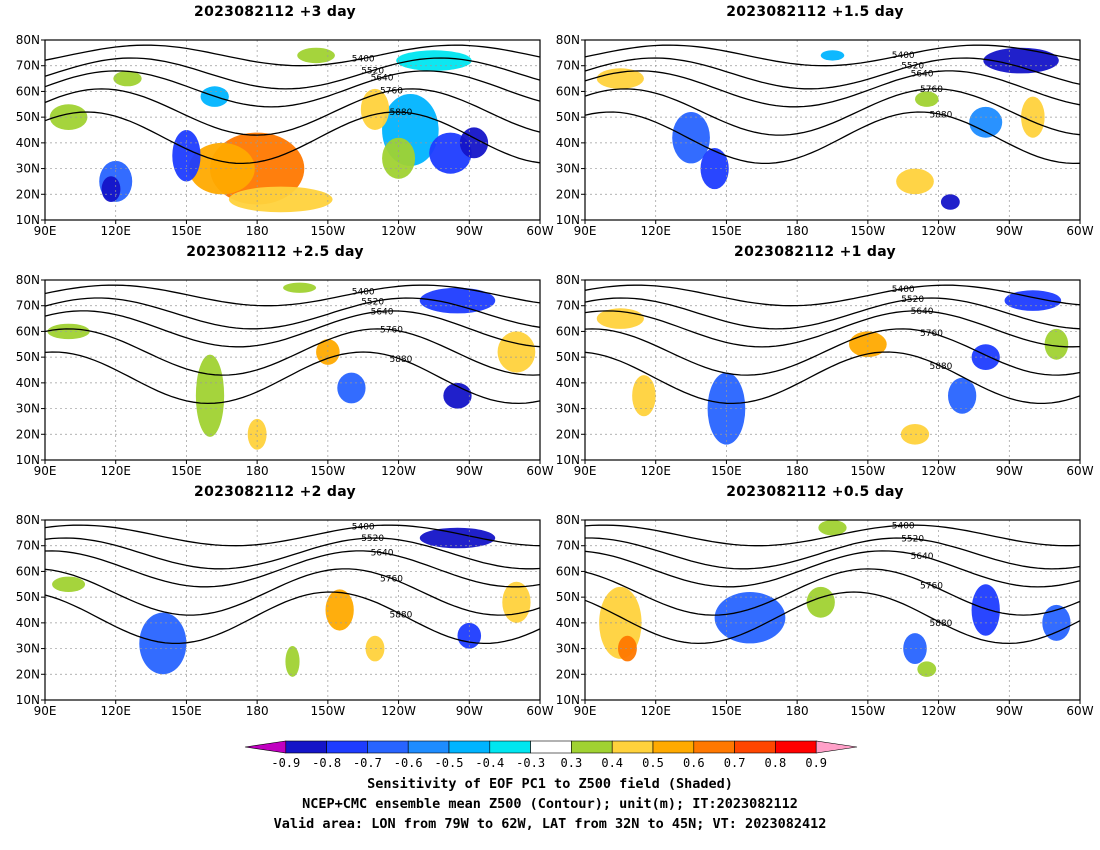 The height and width of the screenshot is (850, 1100). What do you see at coordinates (275, 252) in the screenshot?
I see `panel-title: 2023082112 +2.5 day` at bounding box center [275, 252].